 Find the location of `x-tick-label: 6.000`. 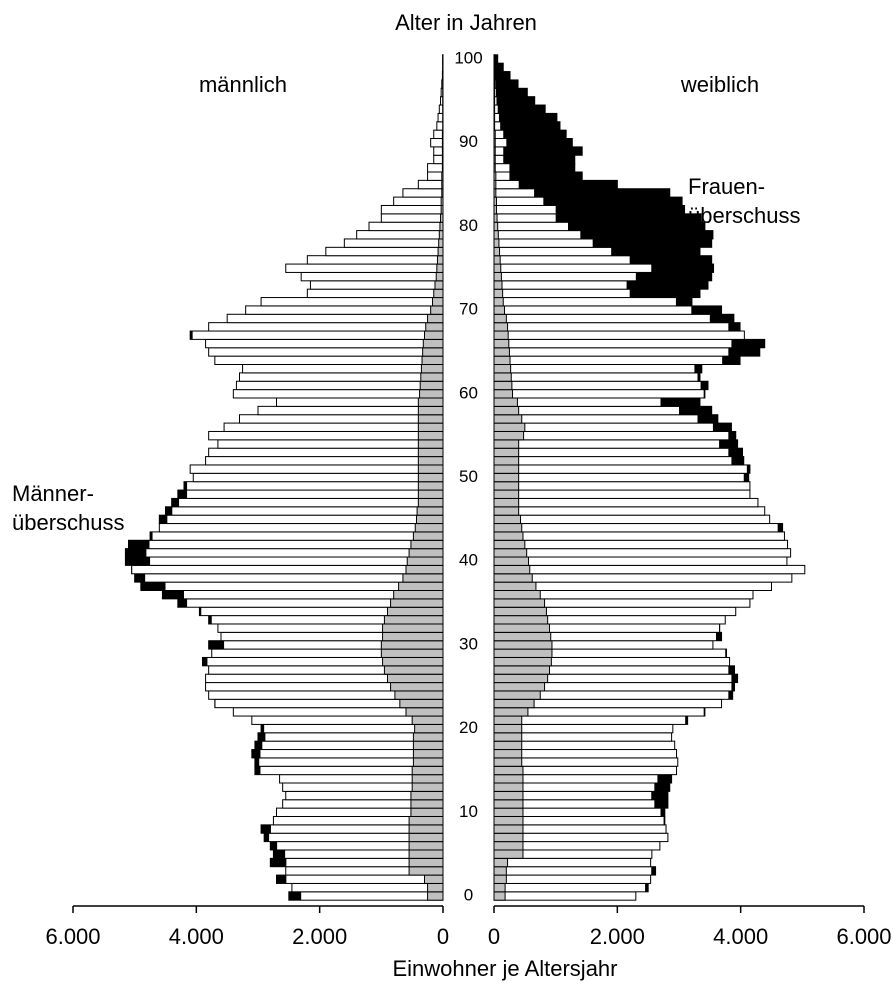

x-tick-label: 6.000 is located at coordinates (72, 936).